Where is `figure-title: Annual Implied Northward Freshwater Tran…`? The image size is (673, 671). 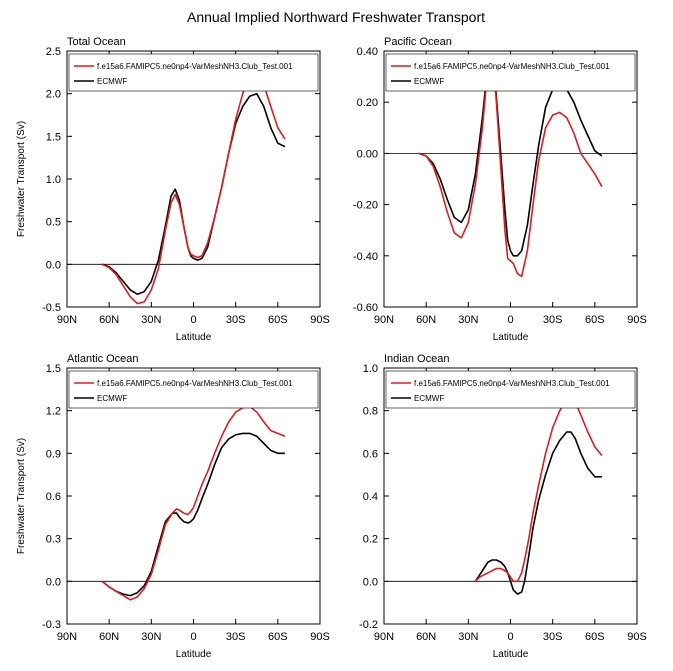 figure-title: Annual Implied Northward Freshwater Tran… is located at coordinates (336, 17).